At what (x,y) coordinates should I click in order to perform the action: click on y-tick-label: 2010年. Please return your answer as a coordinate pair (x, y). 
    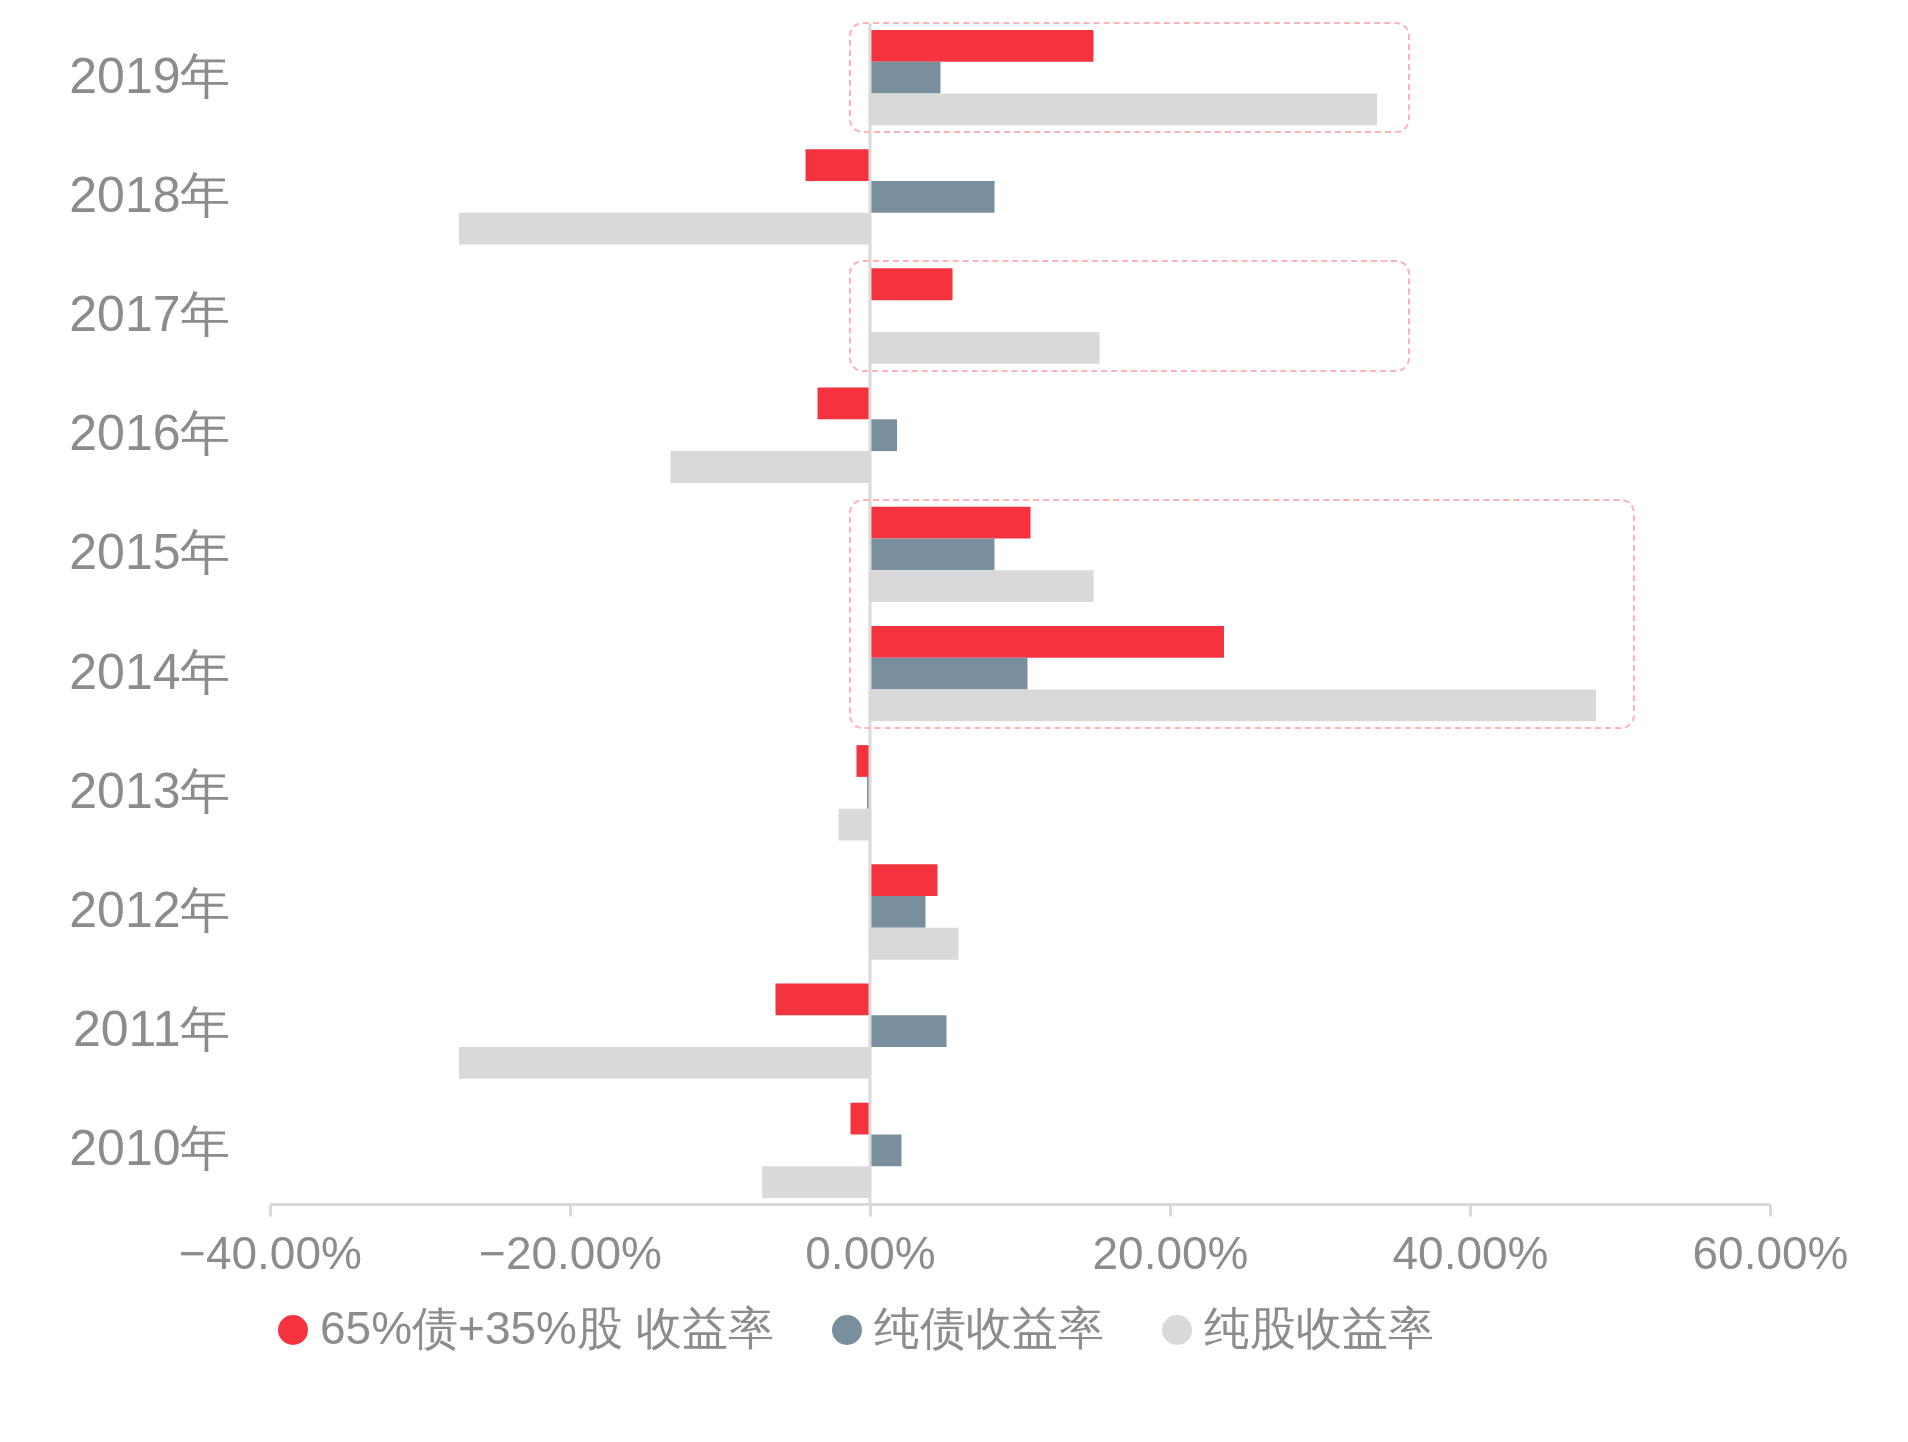
    Looking at the image, I should click on (150, 1148).